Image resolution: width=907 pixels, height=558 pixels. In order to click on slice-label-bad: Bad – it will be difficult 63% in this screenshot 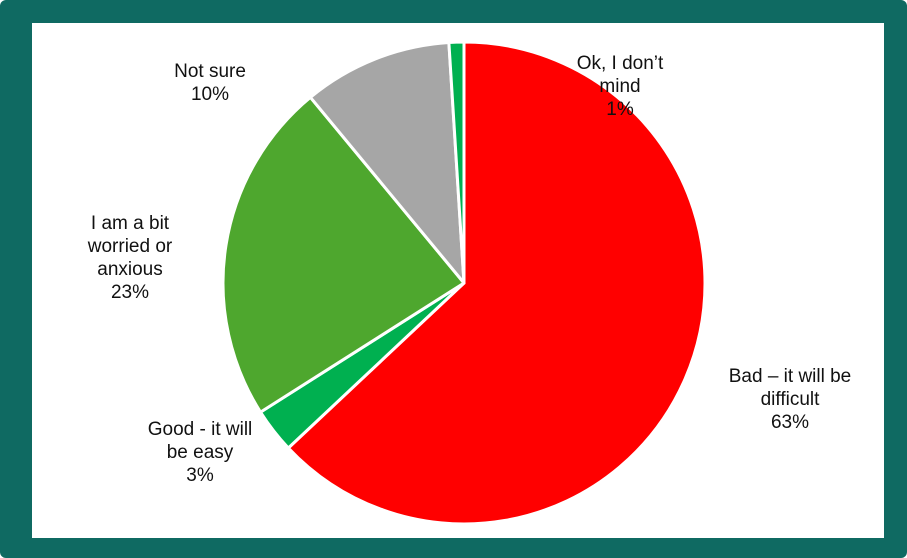, I will do `click(790, 399)`.